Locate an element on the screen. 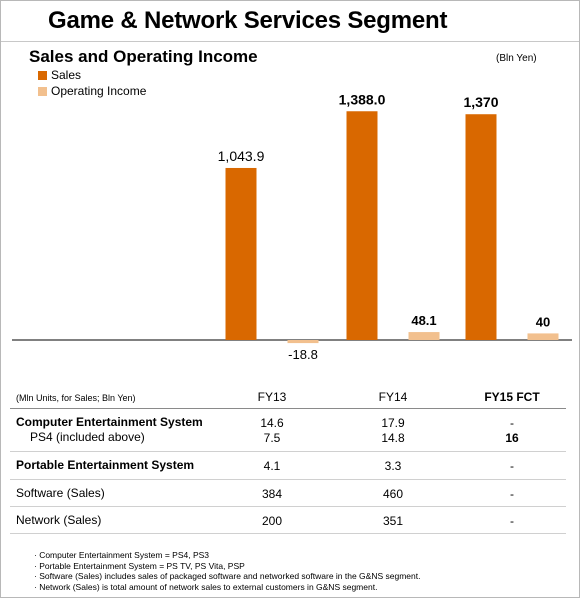 The height and width of the screenshot is (598, 580). table-cell: 17.9 is located at coordinates (393, 423).